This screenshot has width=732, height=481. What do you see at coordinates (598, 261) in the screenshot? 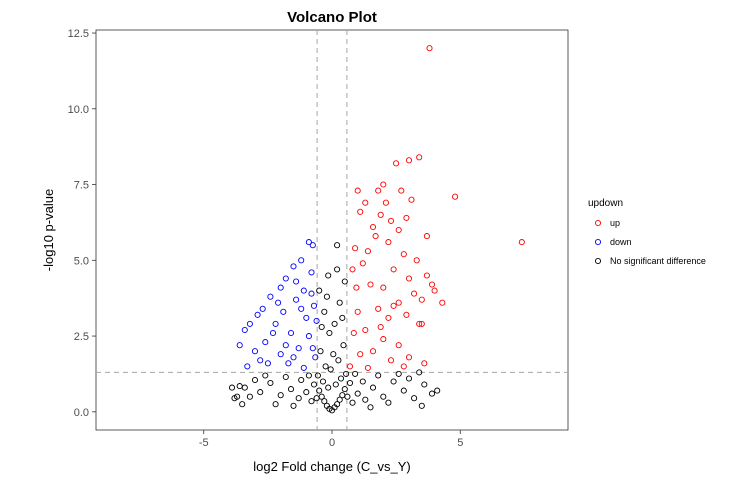
I see `legend-key-no-significant-difference` at bounding box center [598, 261].